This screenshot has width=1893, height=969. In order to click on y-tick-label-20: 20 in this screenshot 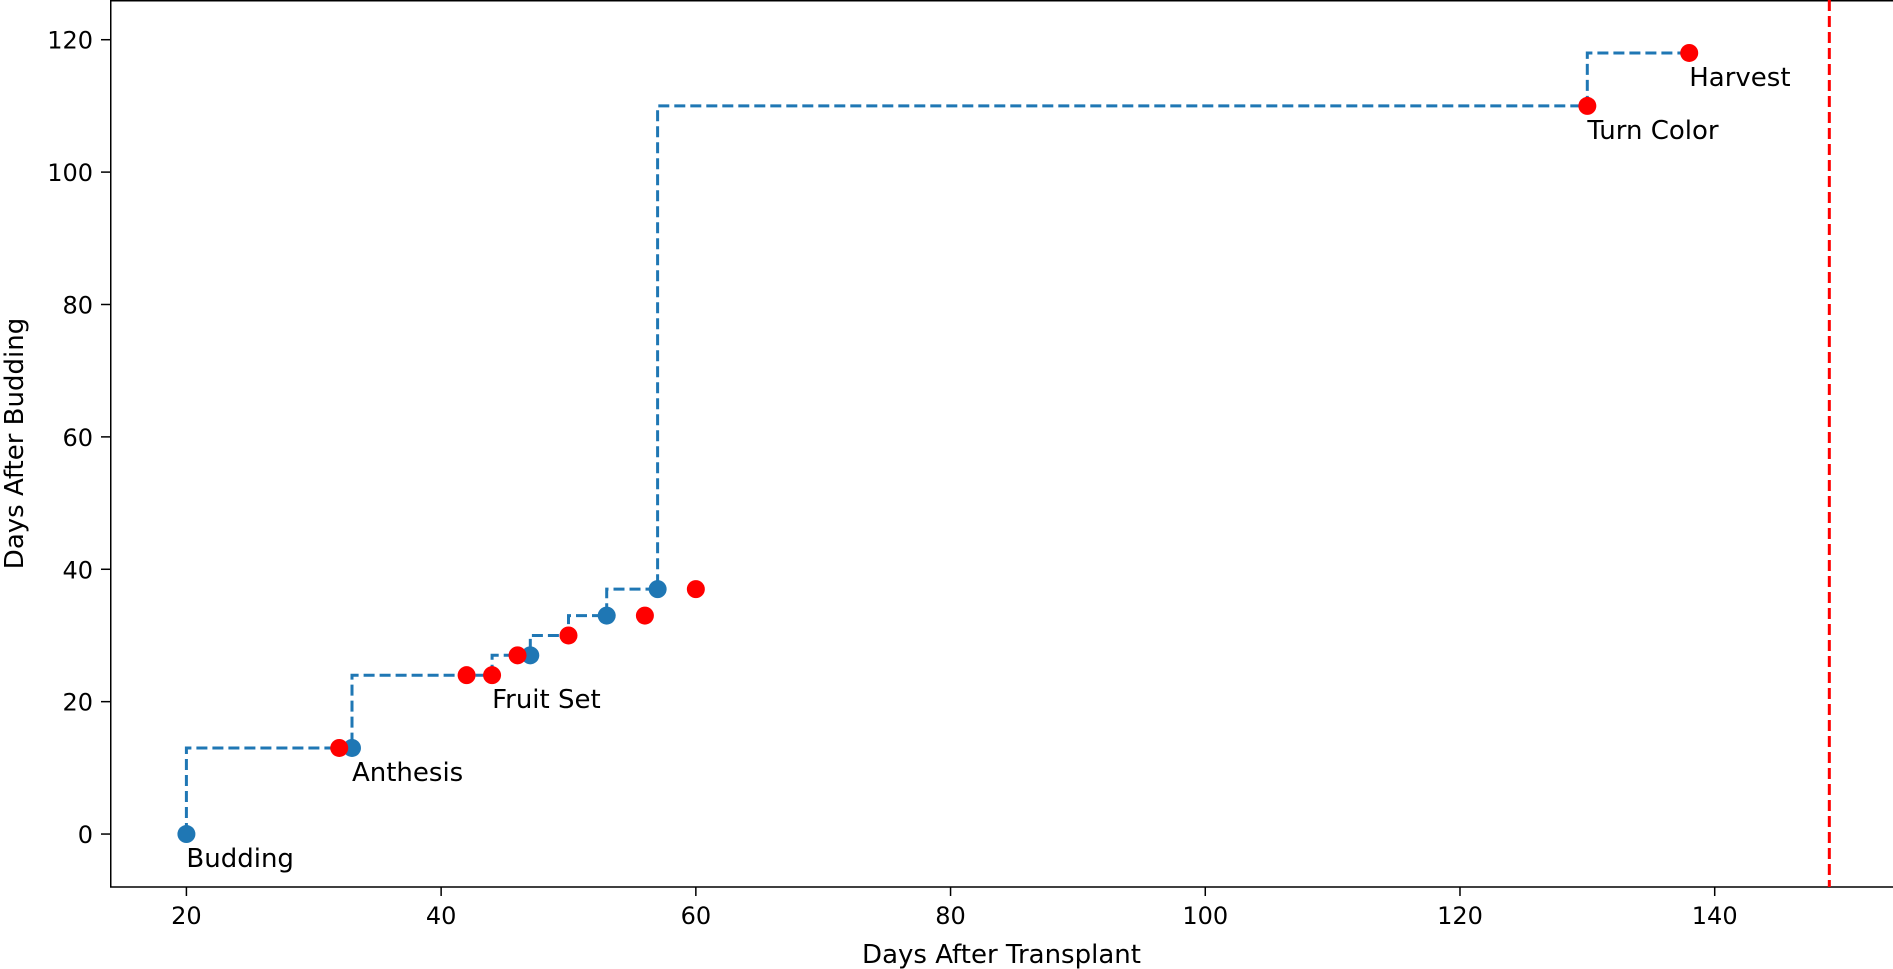, I will do `click(77, 703)`.